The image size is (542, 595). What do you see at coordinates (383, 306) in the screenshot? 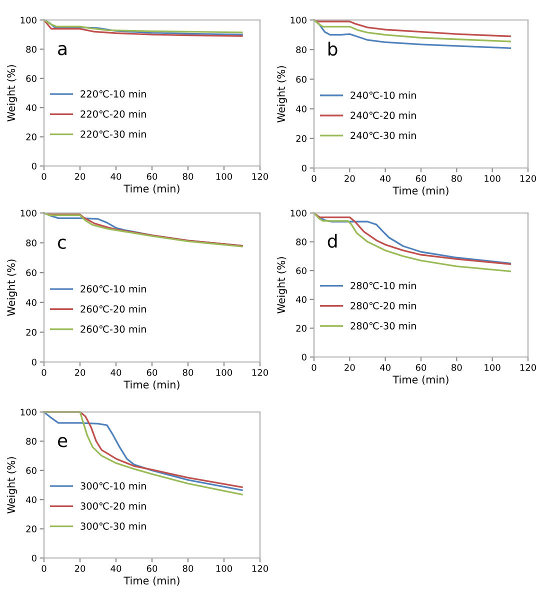
I see `legend-label: 280℃-20 min` at bounding box center [383, 306].